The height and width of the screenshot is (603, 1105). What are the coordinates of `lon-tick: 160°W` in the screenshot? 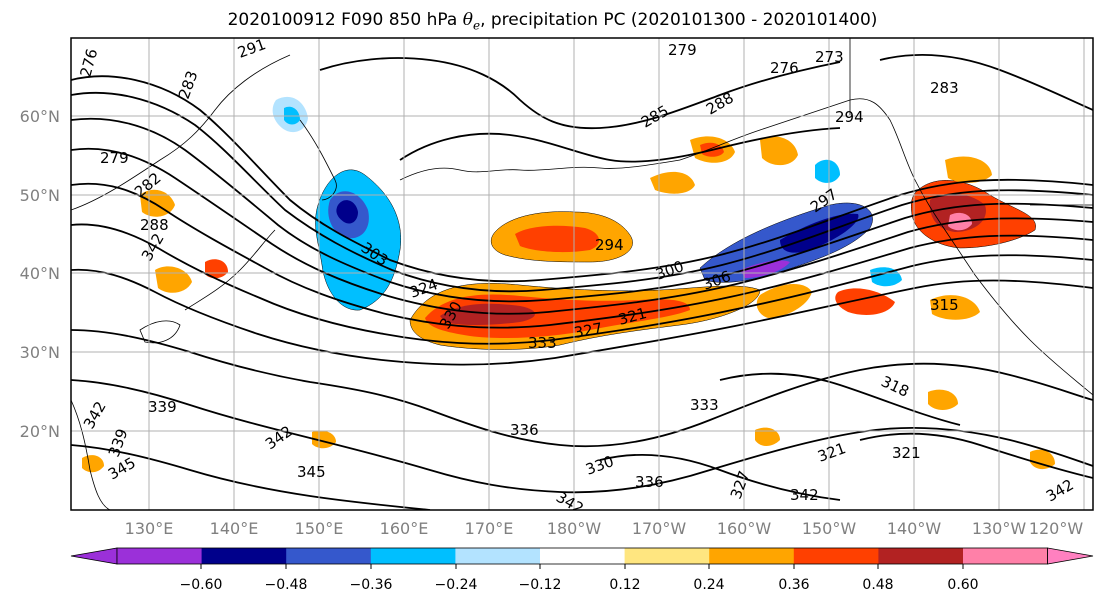 It's located at (744, 528).